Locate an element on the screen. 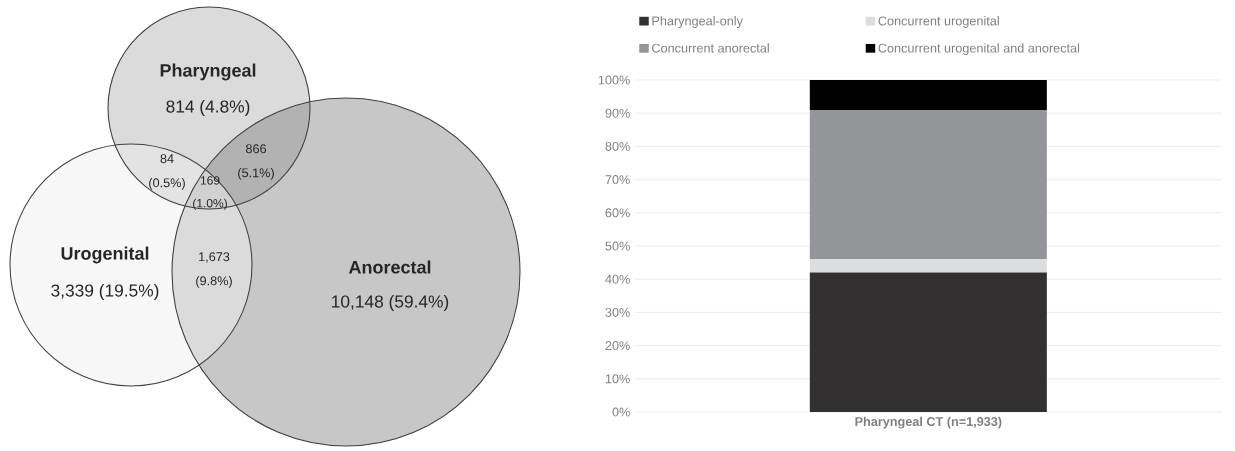 This screenshot has height=451, width=1235. y-tick-label: 0% is located at coordinates (621, 412).